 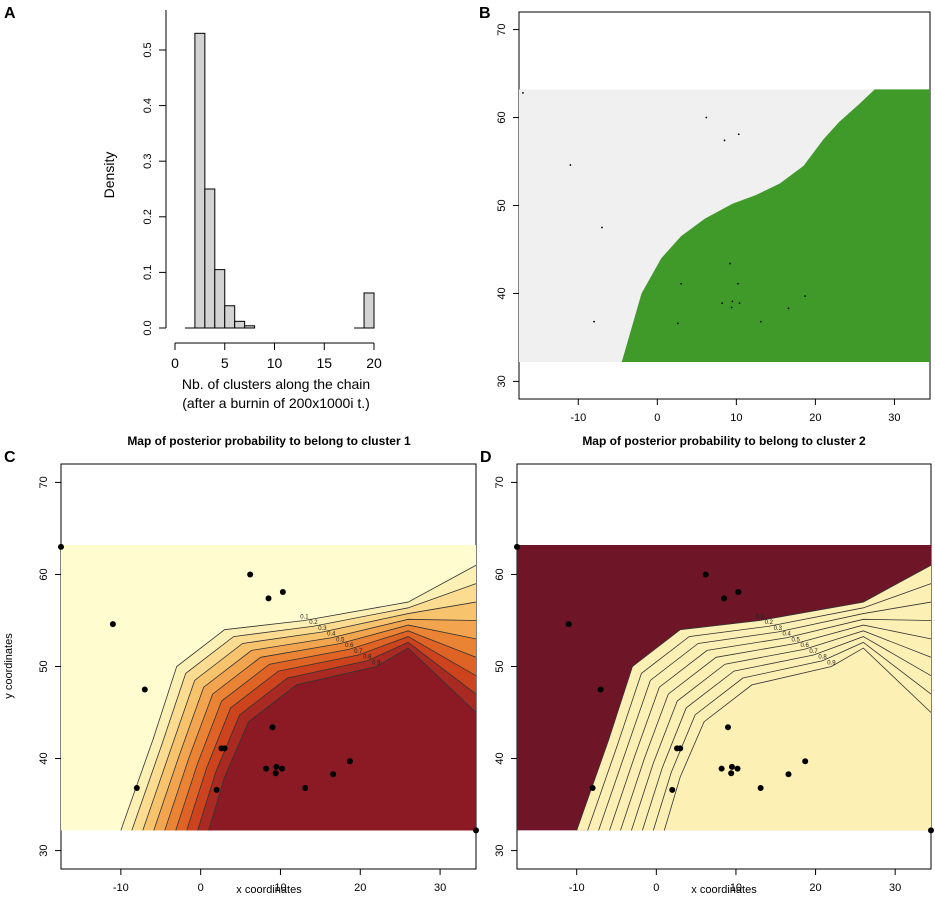 I want to click on probability-map: 0.90.80.70.60.50.40.30.20.1, so click(x=724, y=688).